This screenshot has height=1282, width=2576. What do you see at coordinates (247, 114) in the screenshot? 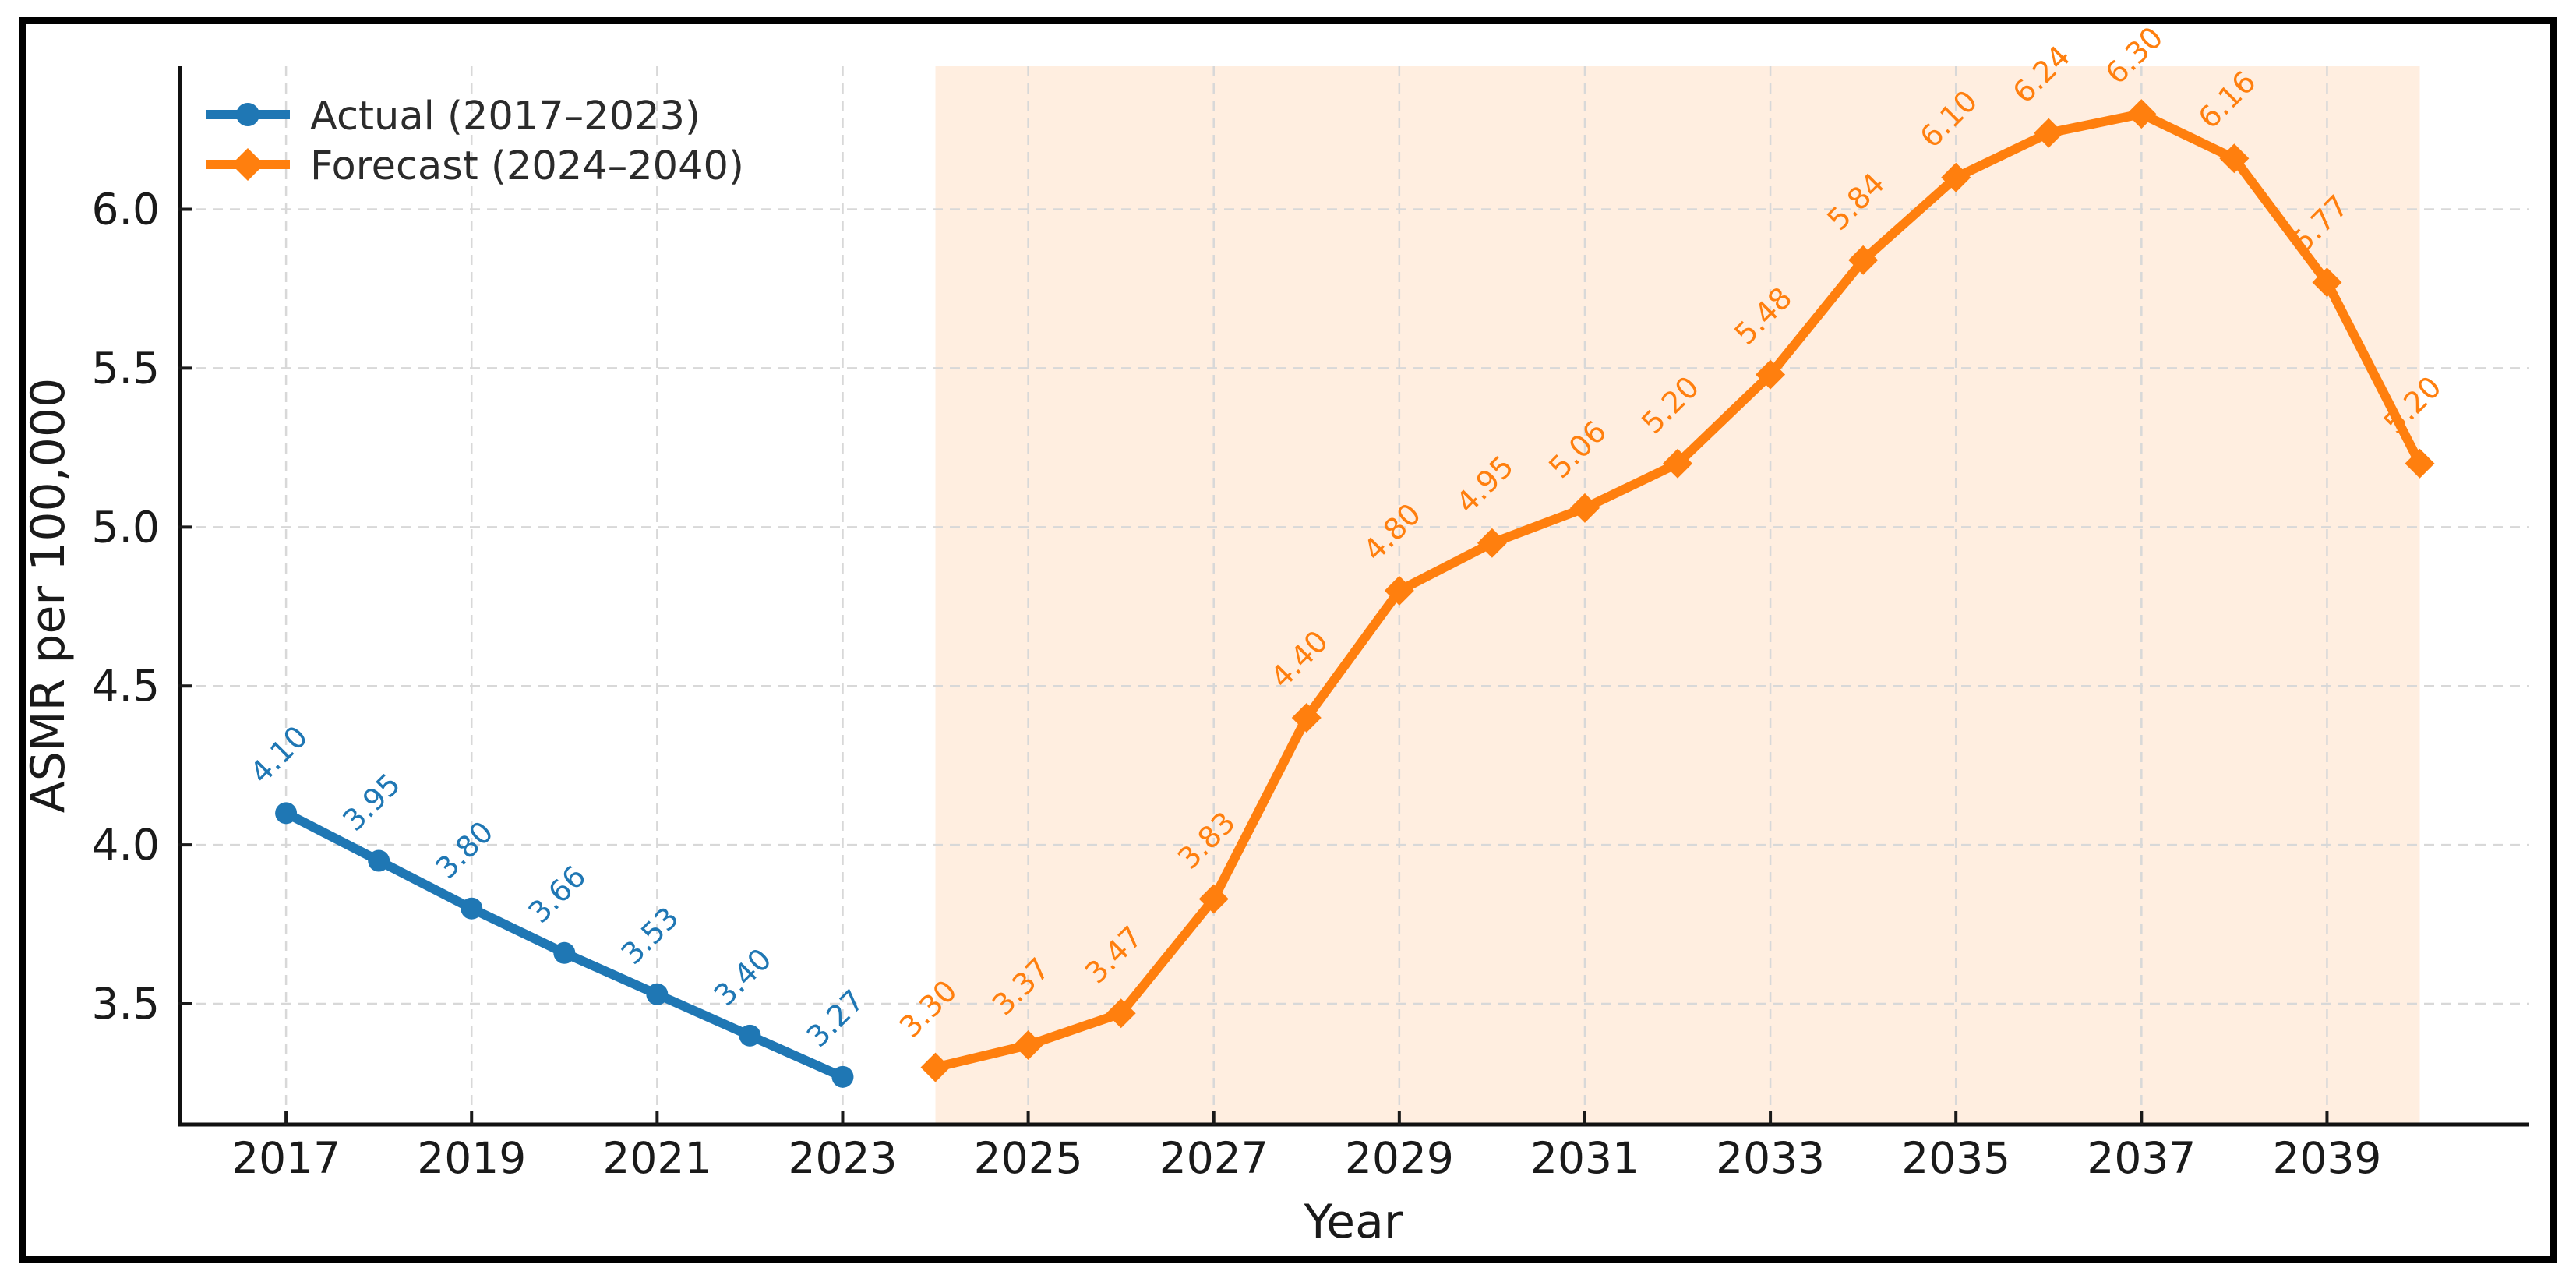
I see `actual-circle-marker-icon` at bounding box center [247, 114].